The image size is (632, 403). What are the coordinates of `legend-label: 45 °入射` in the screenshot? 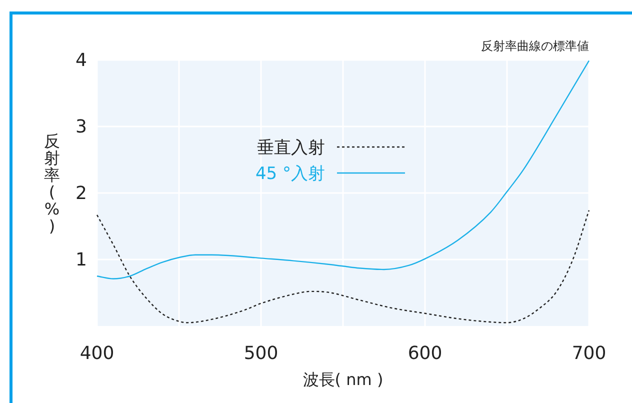 It's located at (290, 174).